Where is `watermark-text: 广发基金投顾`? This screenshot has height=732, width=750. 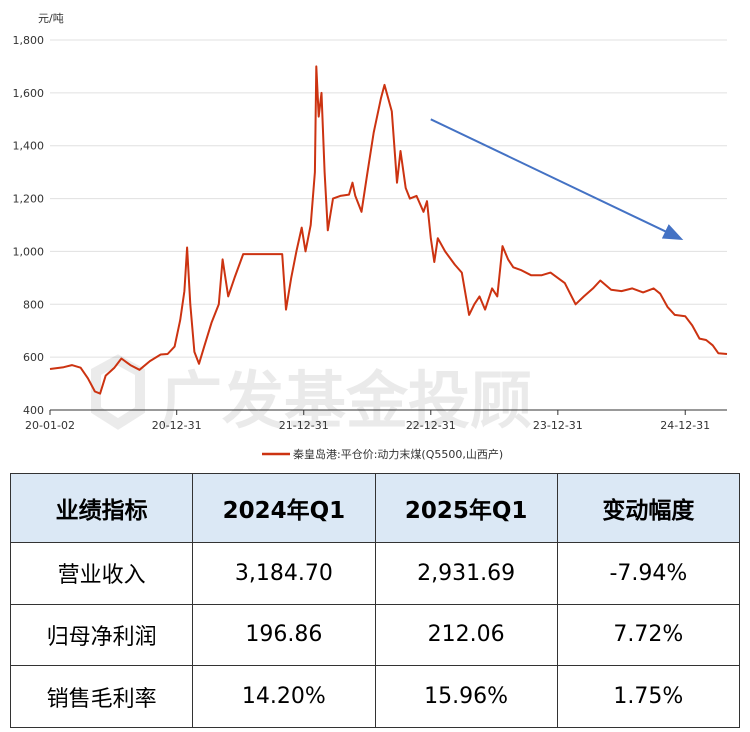
watermark-text: 广发基金投顾 is located at coordinates (346, 400).